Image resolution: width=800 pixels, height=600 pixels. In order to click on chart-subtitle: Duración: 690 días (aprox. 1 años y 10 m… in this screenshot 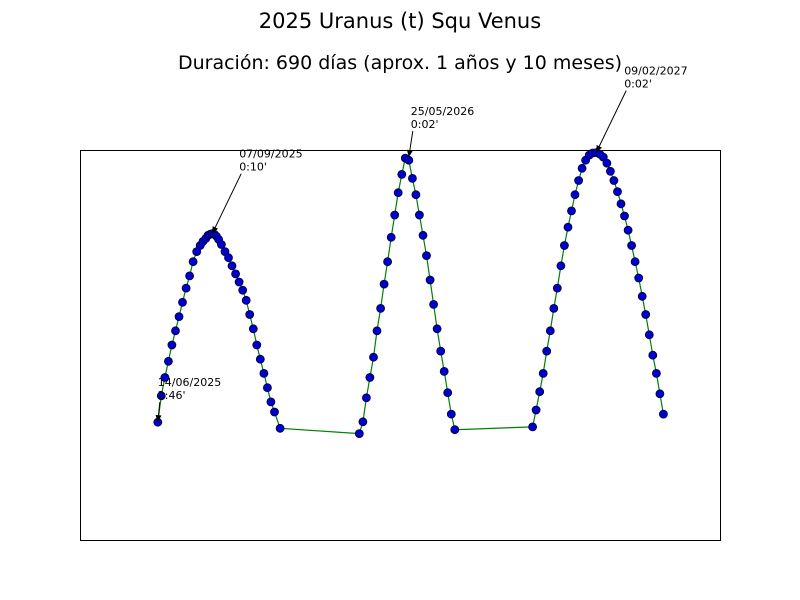, I will do `click(400, 63)`.